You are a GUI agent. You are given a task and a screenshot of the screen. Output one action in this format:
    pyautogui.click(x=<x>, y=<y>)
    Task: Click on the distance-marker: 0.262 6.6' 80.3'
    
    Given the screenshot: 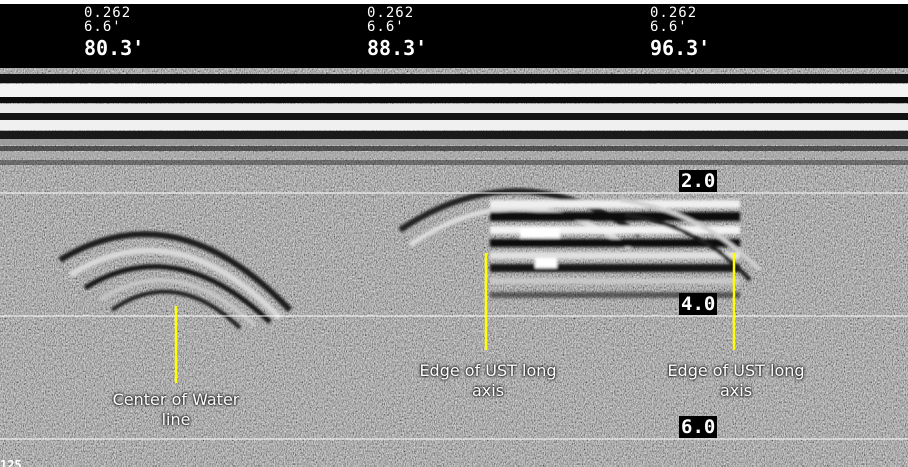 What is the action you would take?
    pyautogui.click(x=114, y=32)
    